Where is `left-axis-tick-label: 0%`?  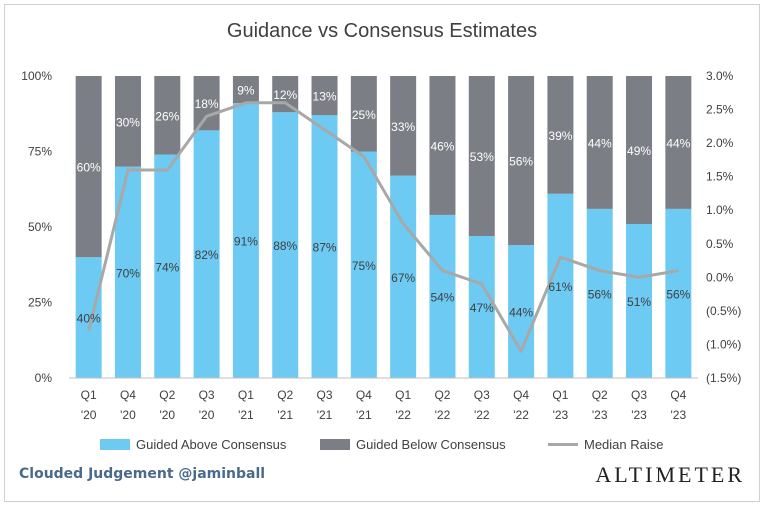 left-axis-tick-label: 0% is located at coordinates (44, 378).